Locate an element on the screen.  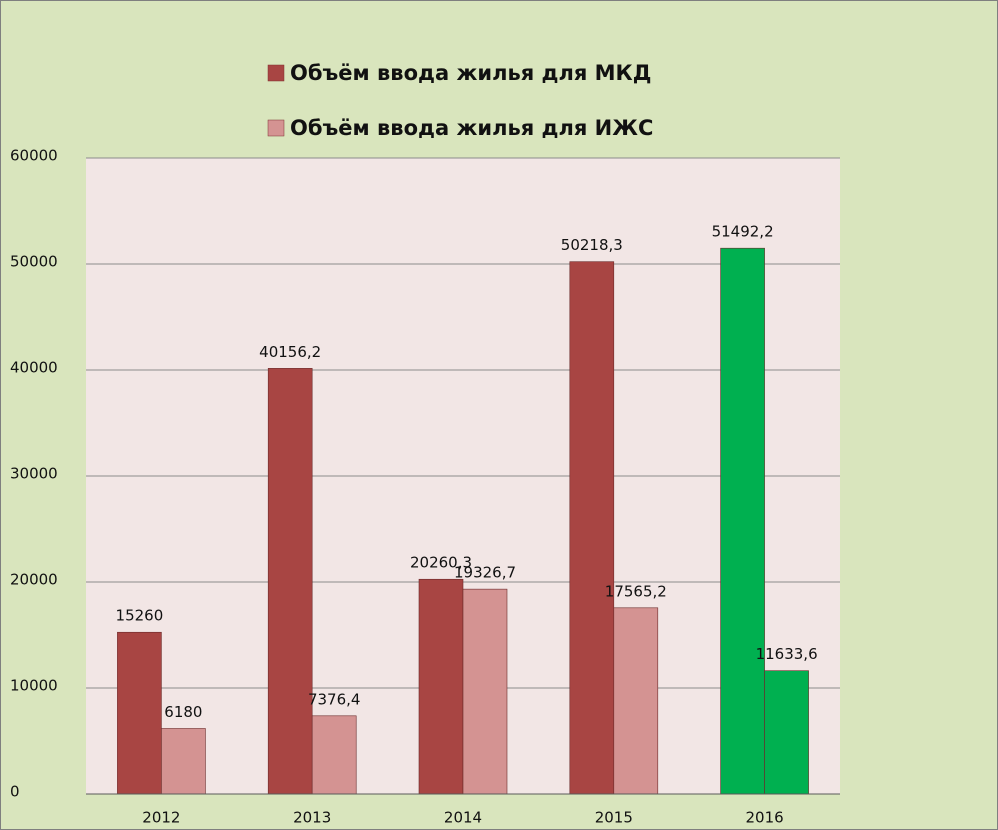
value-label: 50218,3 is located at coordinates (592, 245).